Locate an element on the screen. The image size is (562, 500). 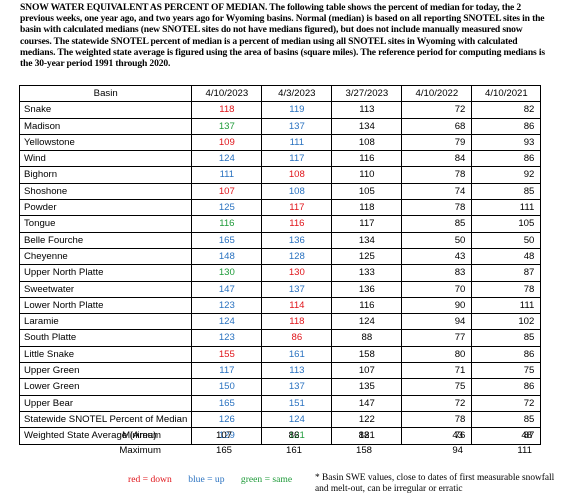
value-cell: 92 is located at coordinates (506, 175).